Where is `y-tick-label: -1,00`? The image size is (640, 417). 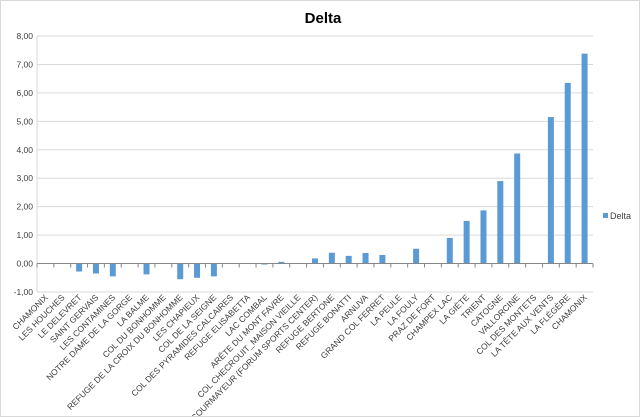 y-tick-label: -1,00 is located at coordinates (24, 292).